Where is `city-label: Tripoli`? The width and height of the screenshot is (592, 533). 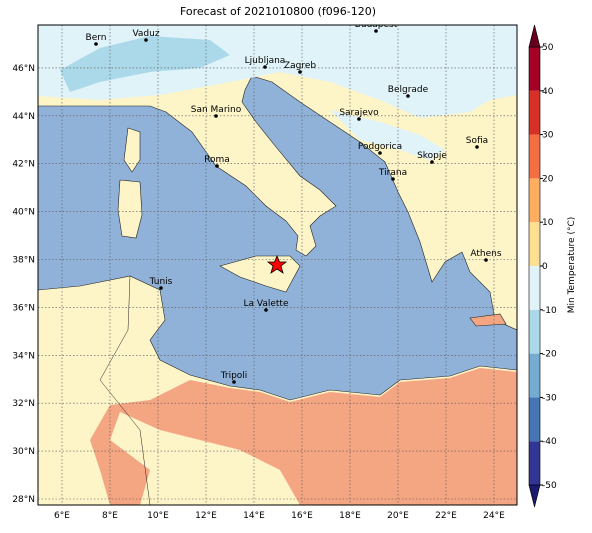
city-label: Tripoli is located at coordinates (234, 376).